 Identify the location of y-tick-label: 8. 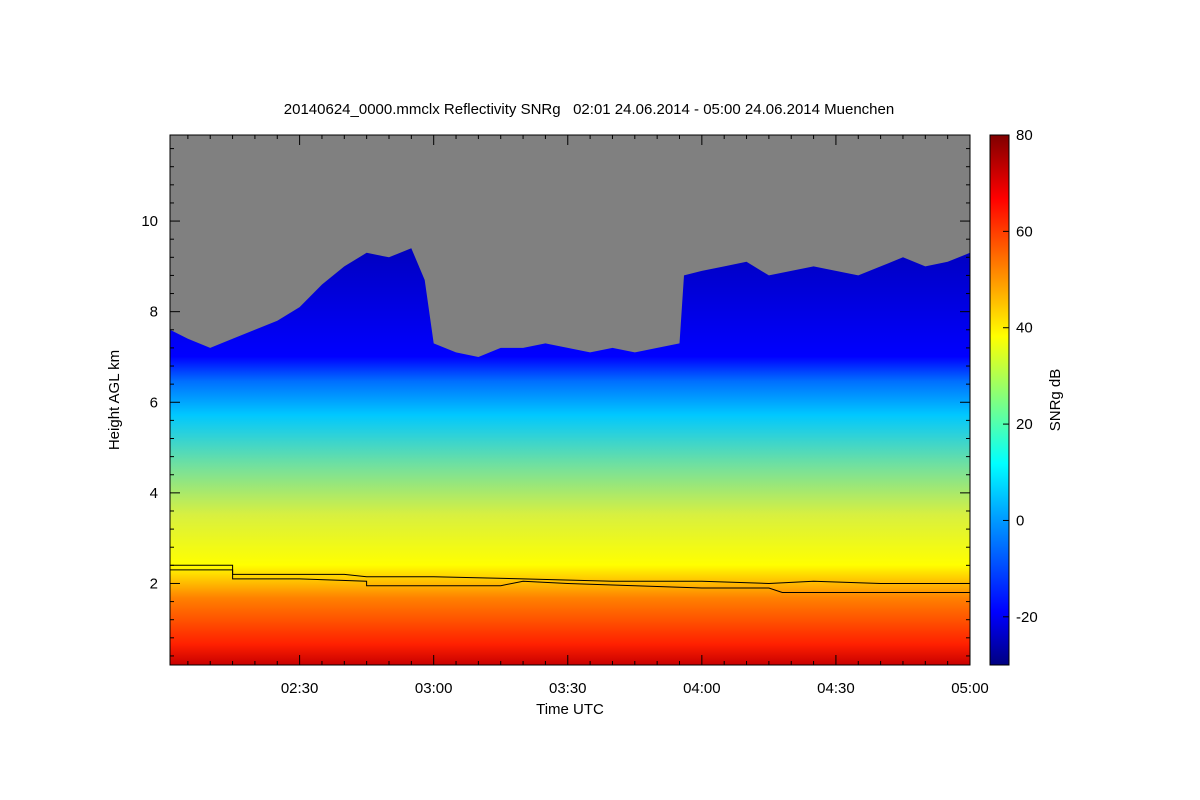
(154, 312).